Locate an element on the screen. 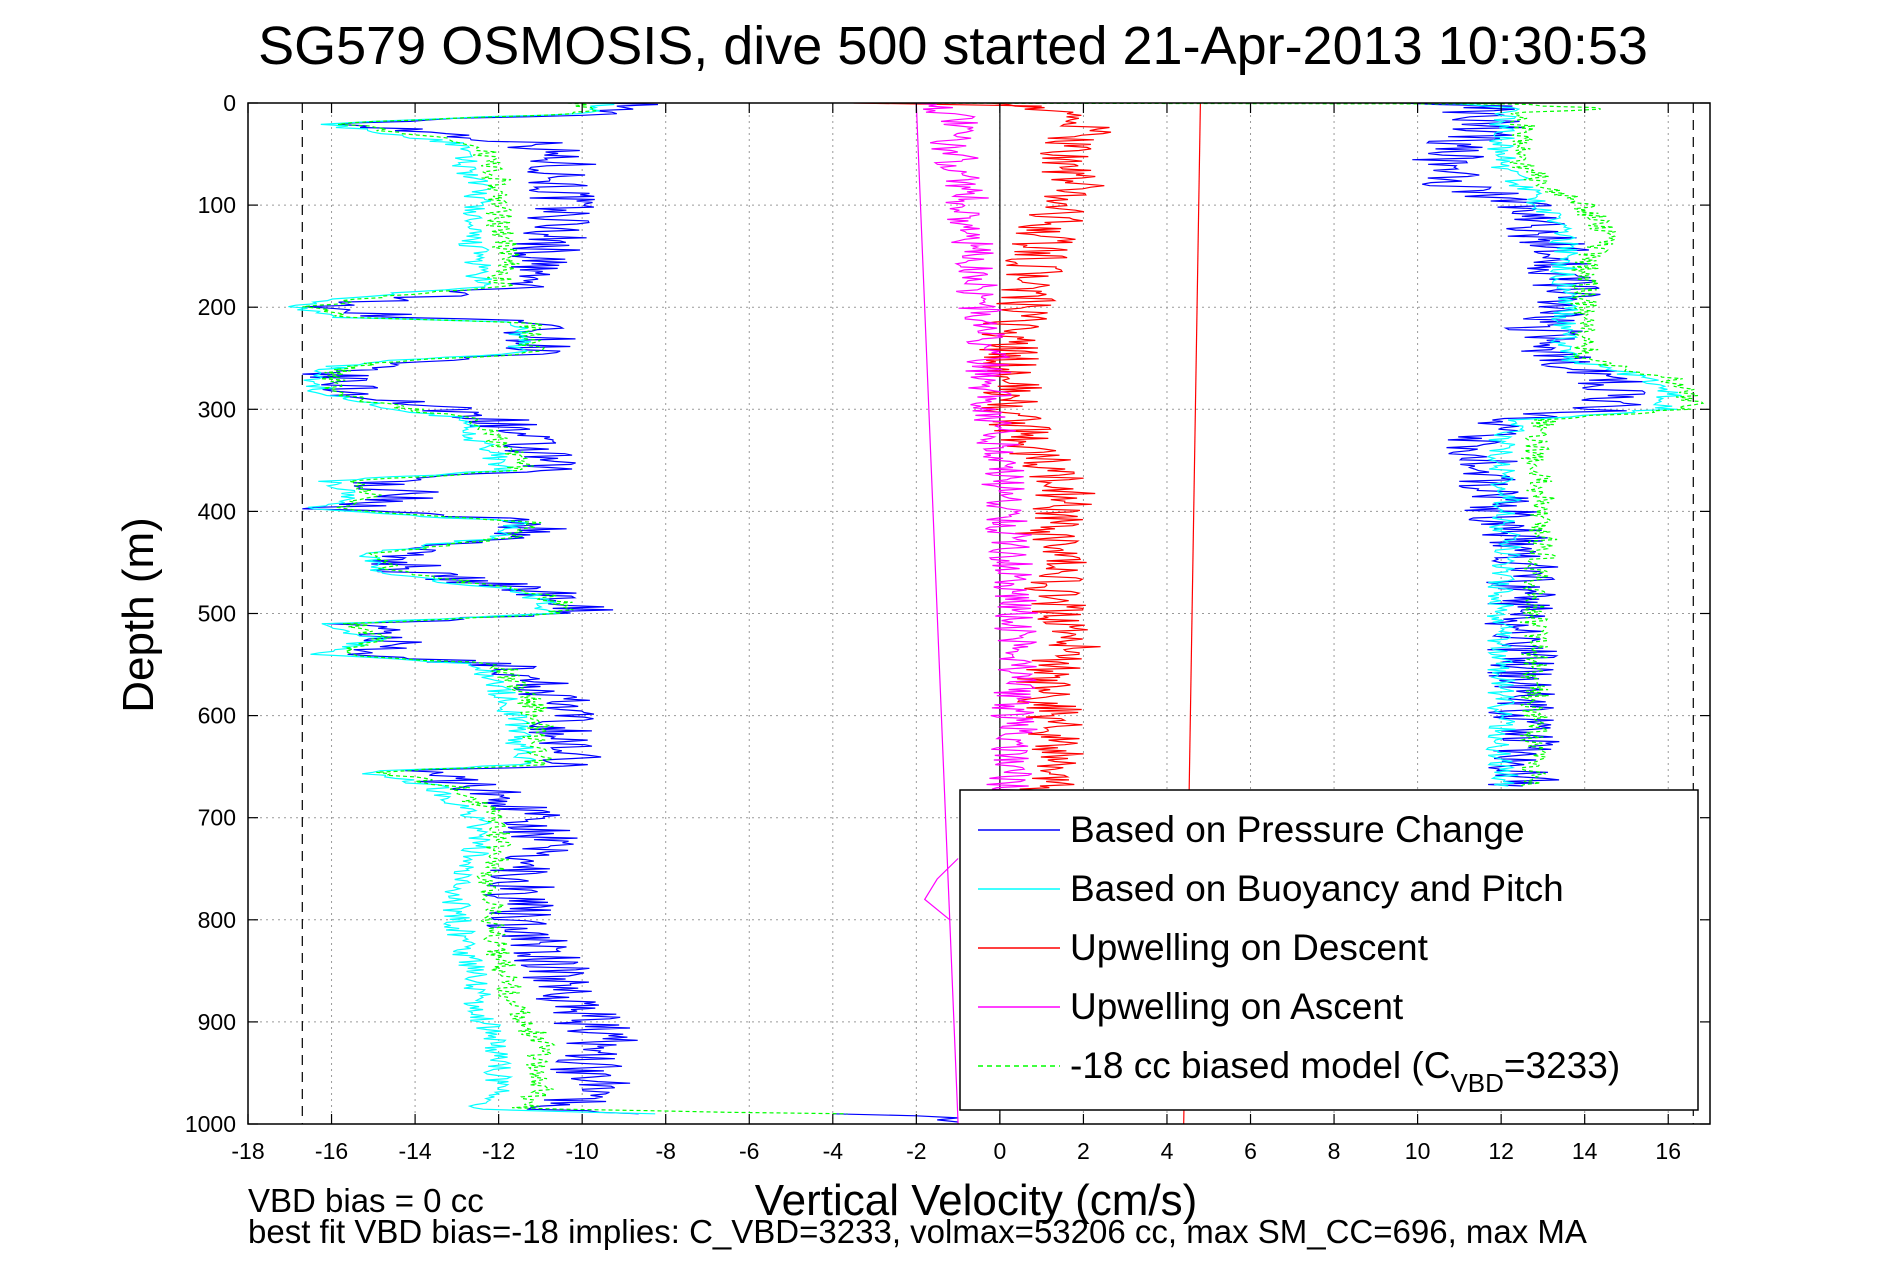  legend-label-main: Upwelling on Descent is located at coordinates (1249, 947).